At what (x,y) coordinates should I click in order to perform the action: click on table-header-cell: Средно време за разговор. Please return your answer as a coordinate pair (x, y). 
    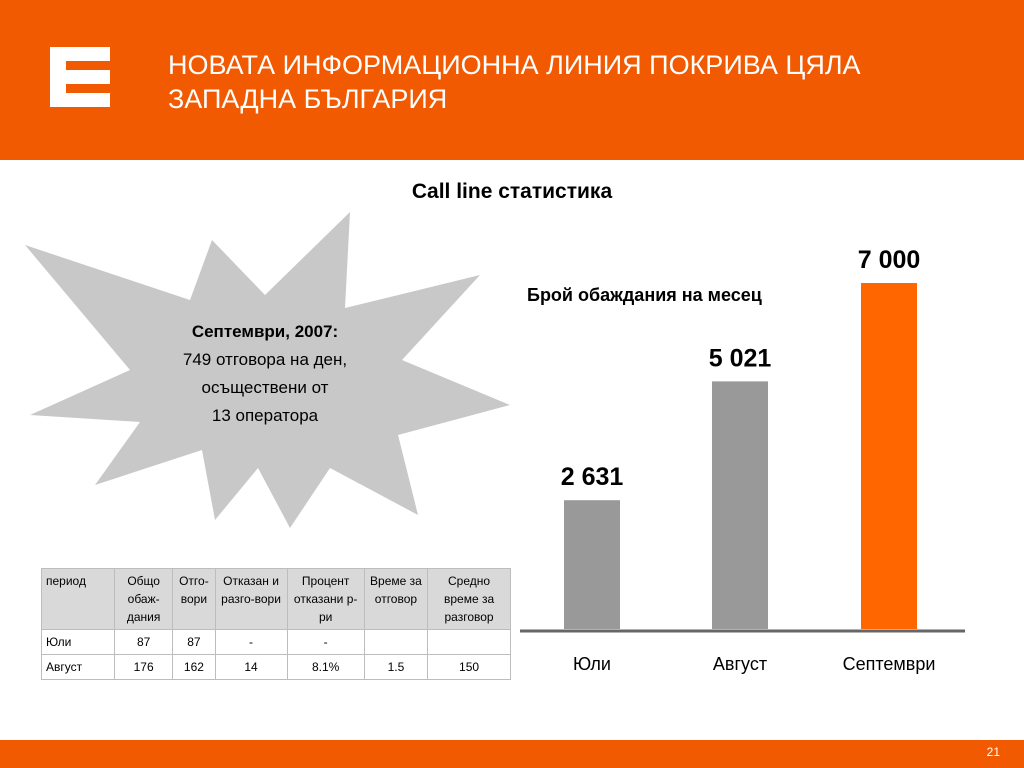
    Looking at the image, I should click on (469, 599).